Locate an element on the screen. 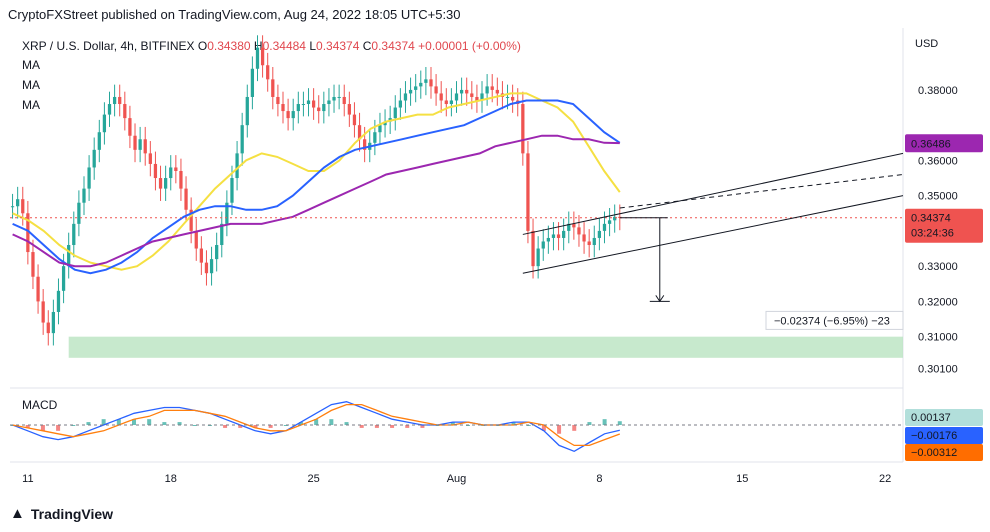 The height and width of the screenshot is (532, 990). macd-badge is located at coordinates (944, 417).